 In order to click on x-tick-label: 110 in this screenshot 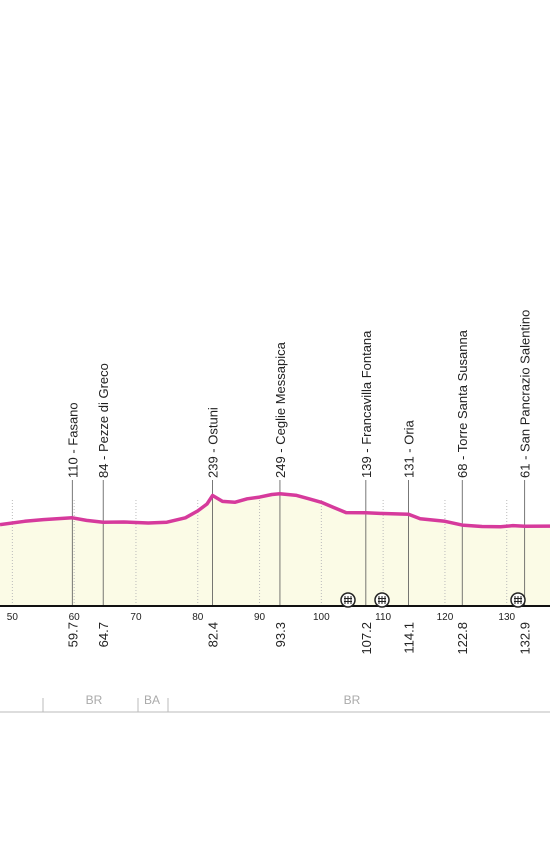, I will do `click(383, 617)`.